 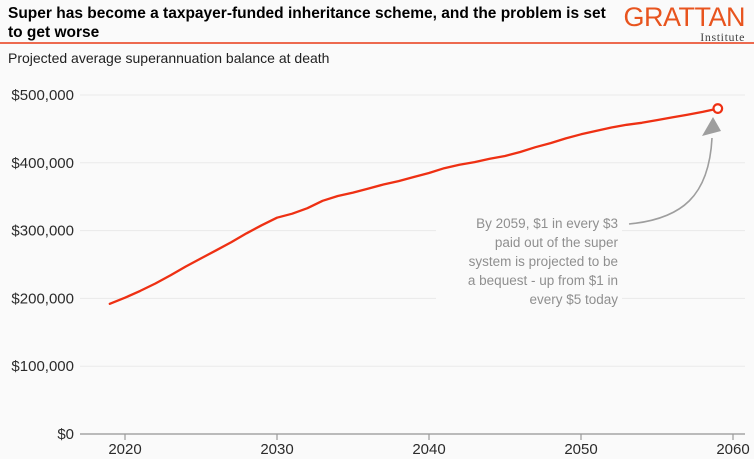 What do you see at coordinates (42, 231) in the screenshot?
I see `y-tick-label: $300,000` at bounding box center [42, 231].